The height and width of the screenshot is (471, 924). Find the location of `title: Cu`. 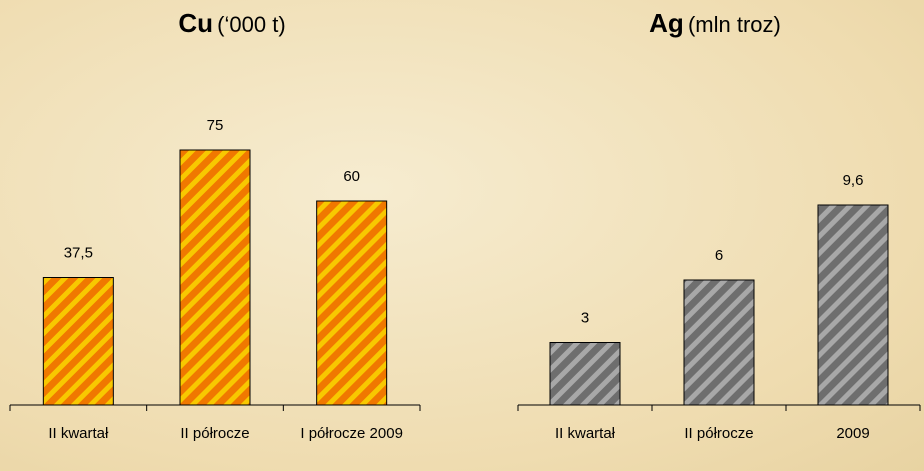

title: Cu is located at coordinates (195, 23).